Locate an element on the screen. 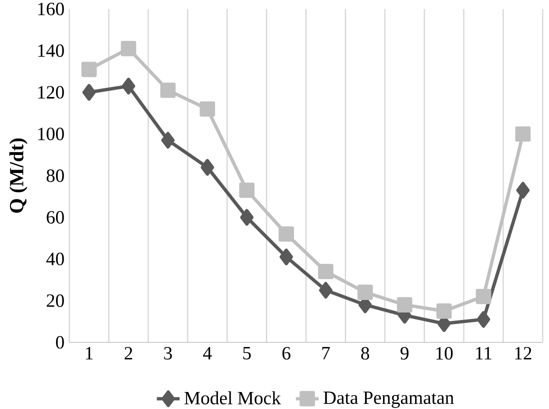  x-tick-label: 7 is located at coordinates (326, 353).